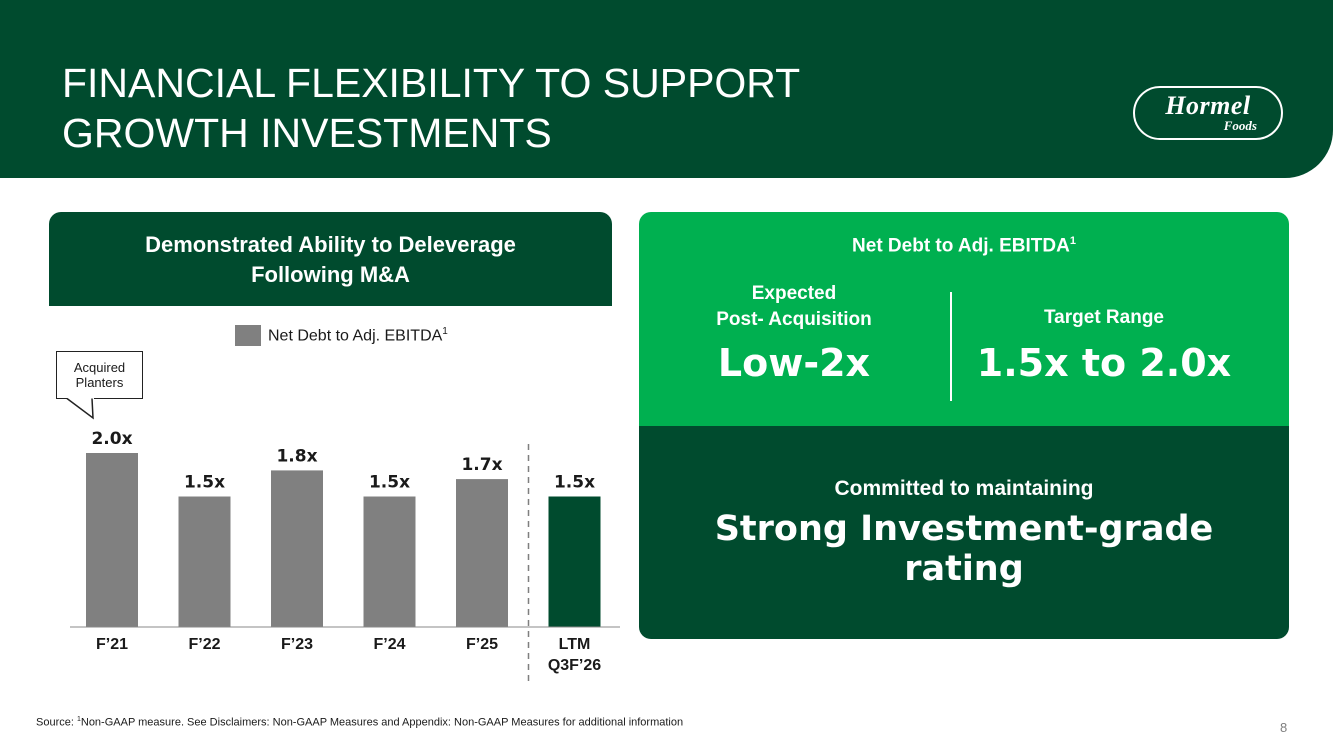  I want to click on x-tick-label-6-line1: LTM, so click(575, 644).